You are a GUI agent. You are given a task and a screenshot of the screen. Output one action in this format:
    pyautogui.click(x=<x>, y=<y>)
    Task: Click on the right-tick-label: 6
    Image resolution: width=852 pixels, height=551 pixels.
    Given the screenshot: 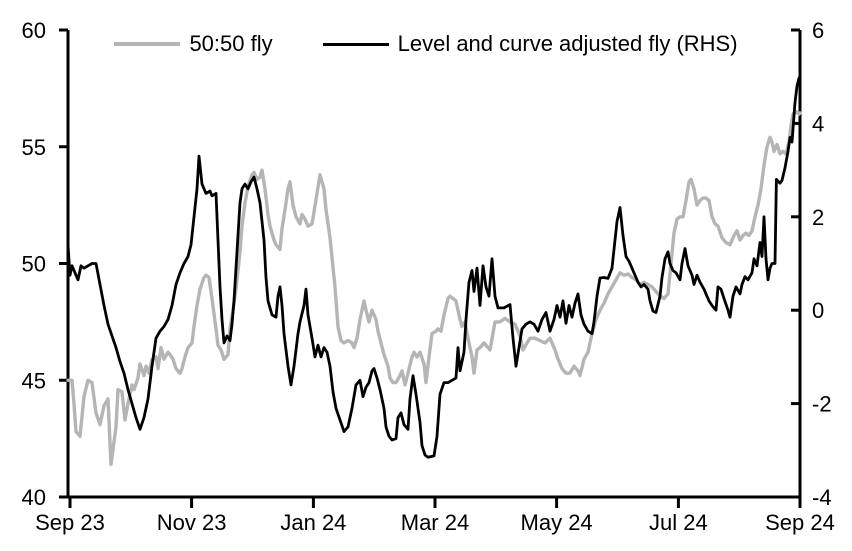 What is the action you would take?
    pyautogui.click(x=818, y=30)
    